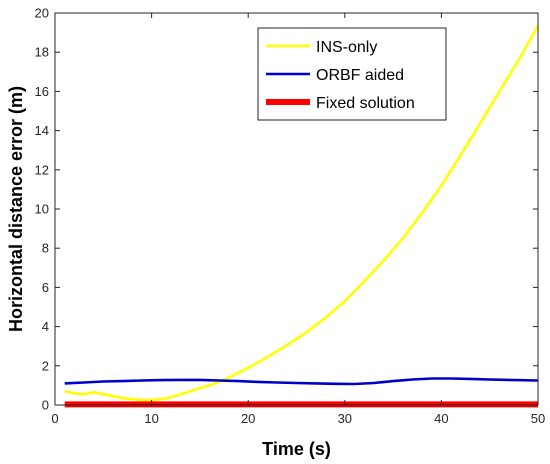 This screenshot has height=464, width=550. Describe the element at coordinates (45, 287) in the screenshot. I see `y-tick-label: 6` at that location.